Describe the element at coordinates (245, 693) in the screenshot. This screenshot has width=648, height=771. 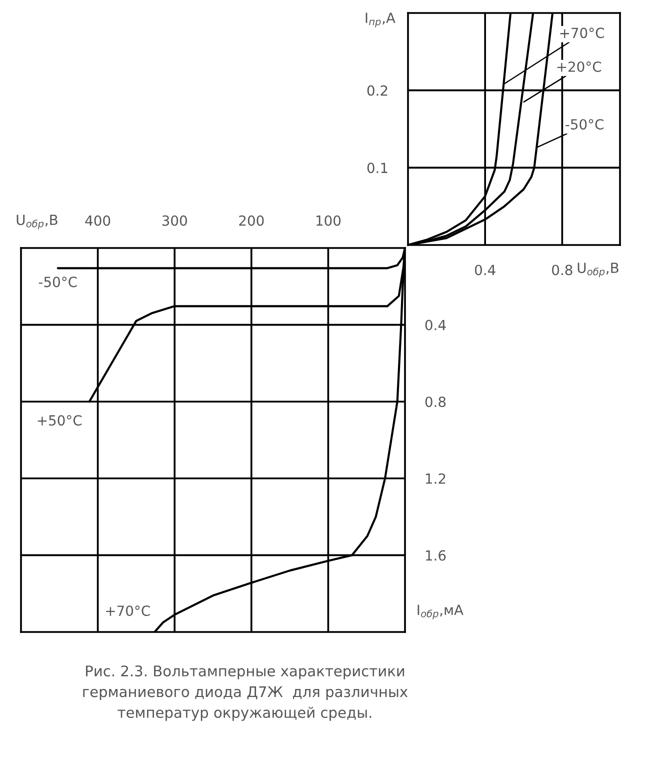
I see `text: Рис. 2.3. Вольтамперные характеристики германиевого диода Д7Ж для различных температур окружающей среды.` at that location.